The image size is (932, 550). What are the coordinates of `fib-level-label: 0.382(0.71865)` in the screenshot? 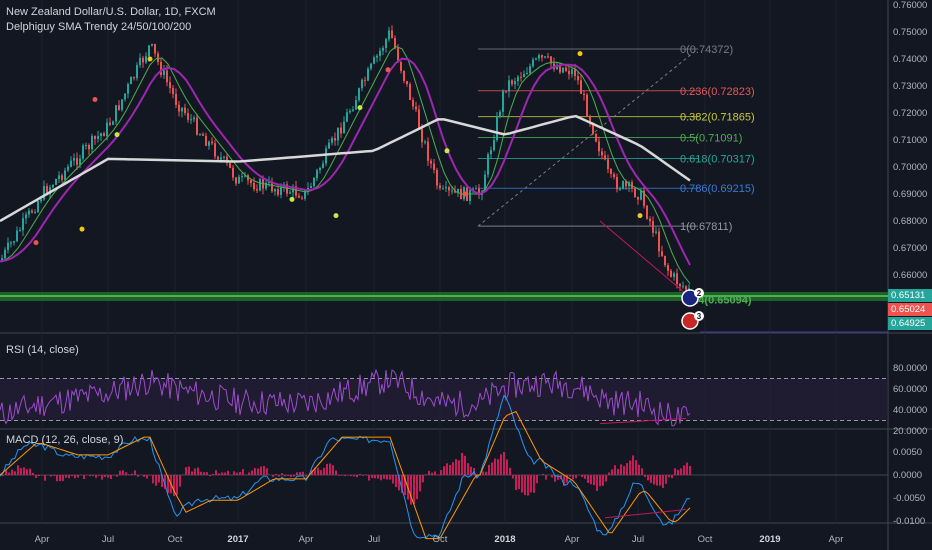 It's located at (717, 118).